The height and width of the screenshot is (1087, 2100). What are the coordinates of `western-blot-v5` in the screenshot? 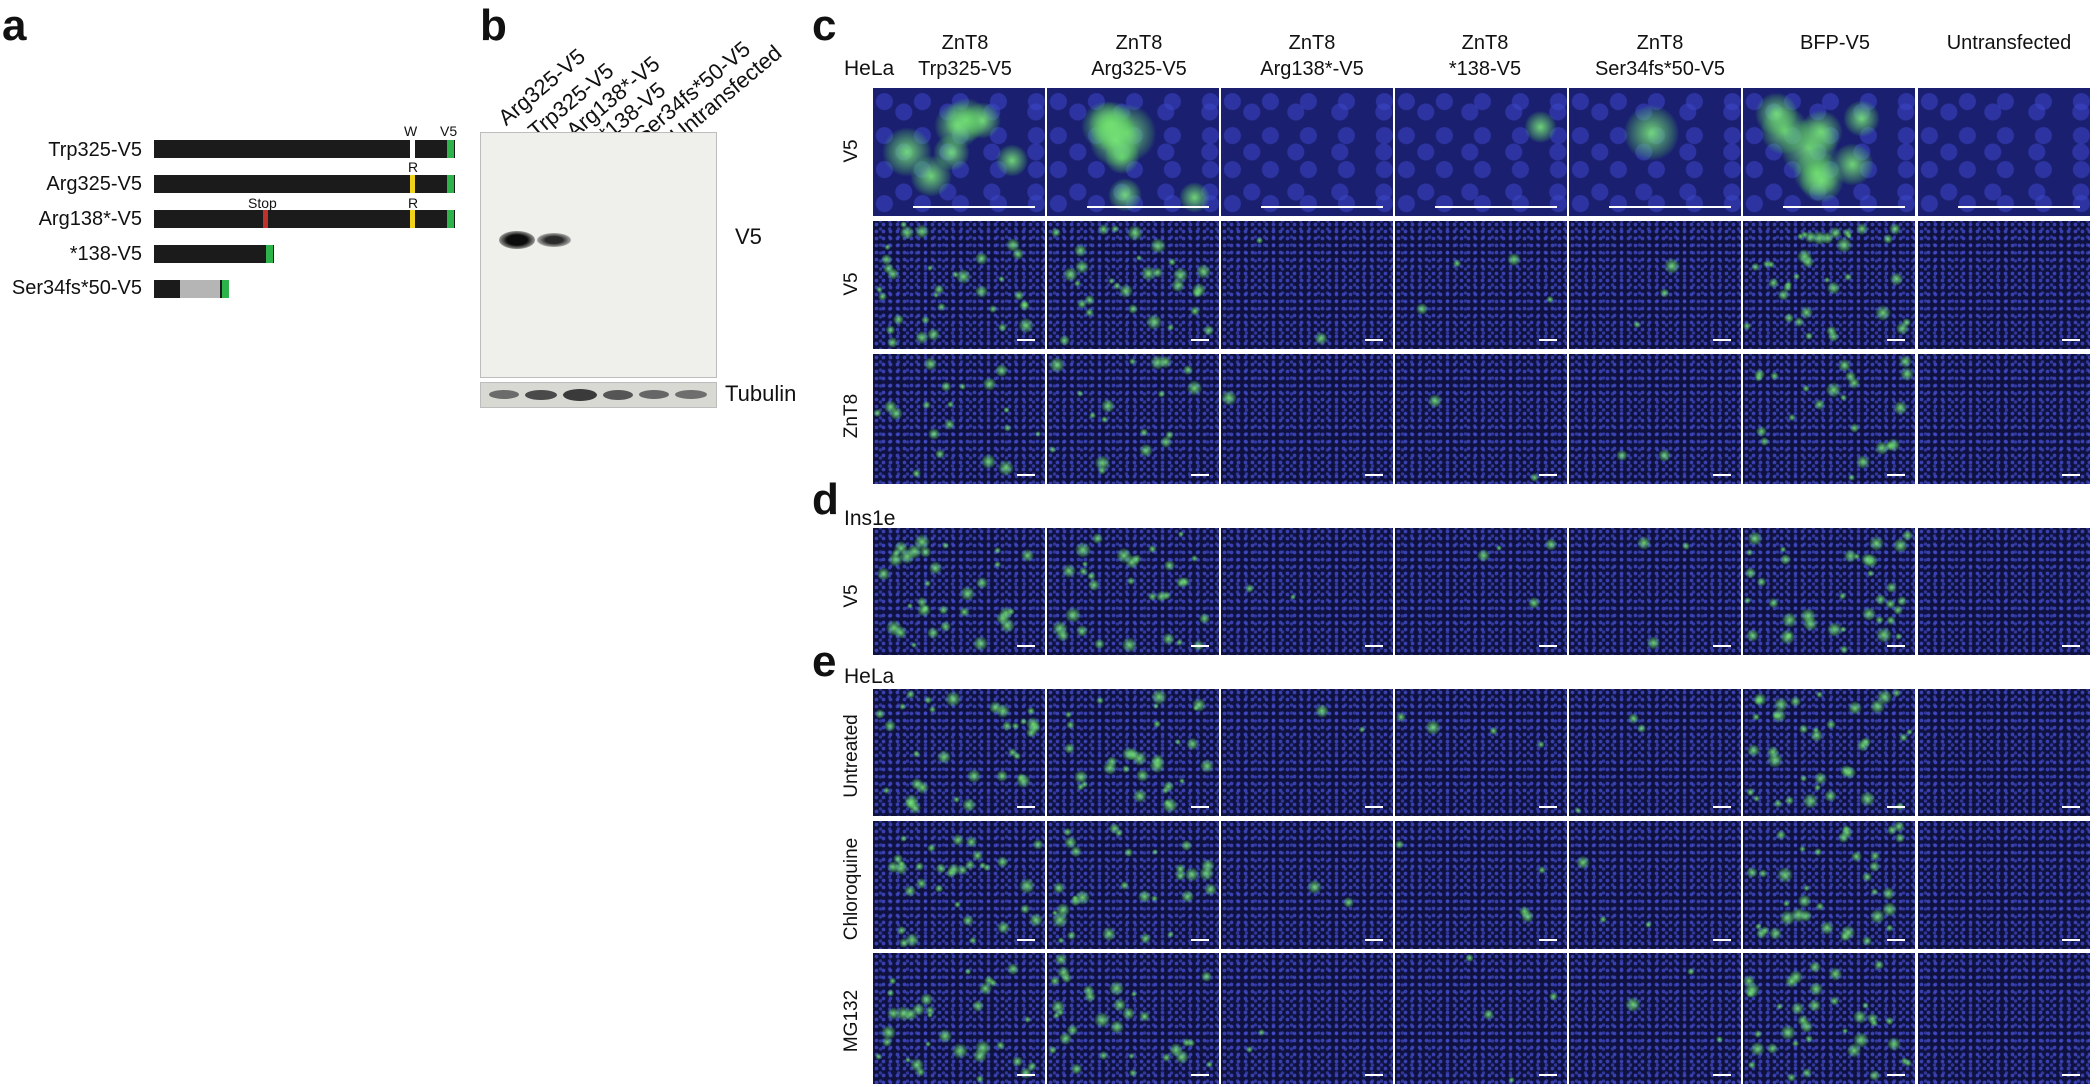 It's located at (598, 255).